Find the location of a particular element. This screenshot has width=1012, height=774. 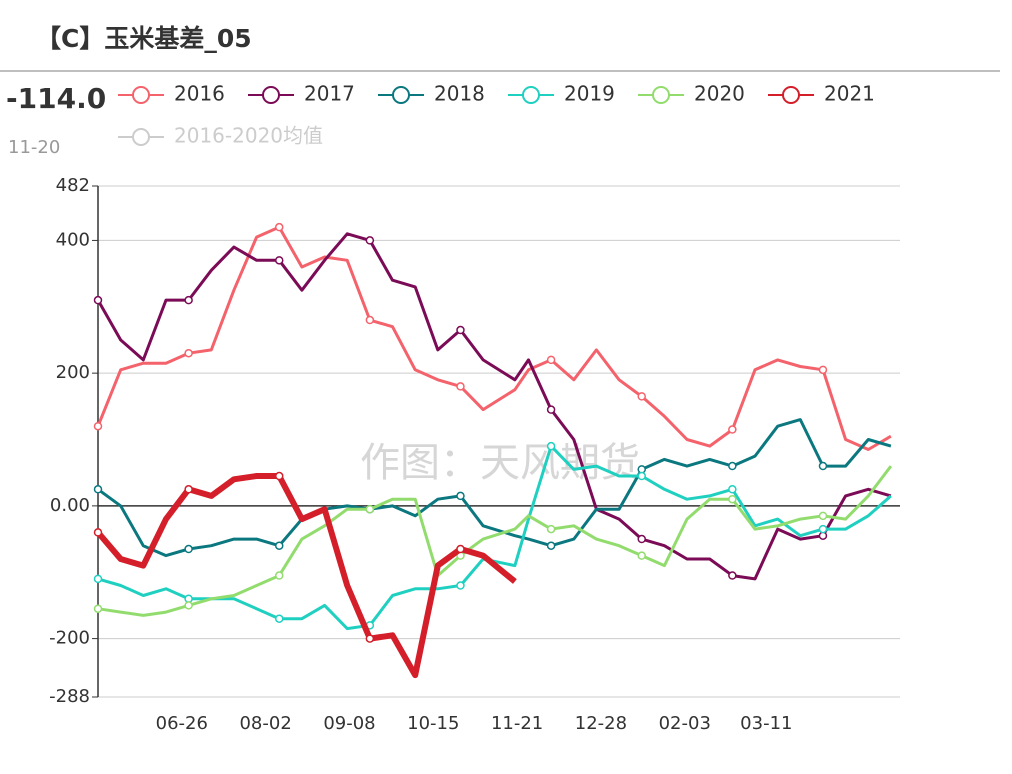

x-tick-label: 03-11 is located at coordinates (766, 723).